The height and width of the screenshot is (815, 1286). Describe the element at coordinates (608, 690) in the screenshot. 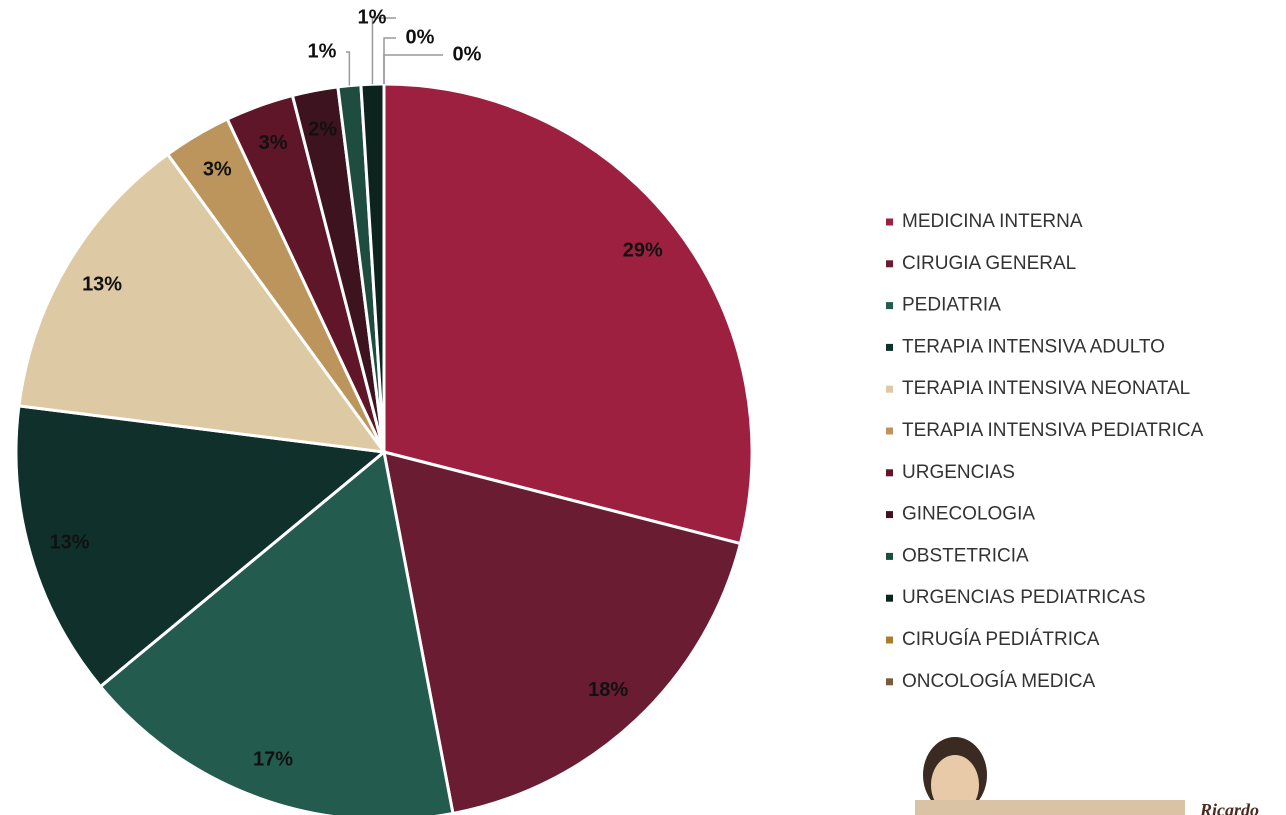

I see `data-label: 18%` at that location.